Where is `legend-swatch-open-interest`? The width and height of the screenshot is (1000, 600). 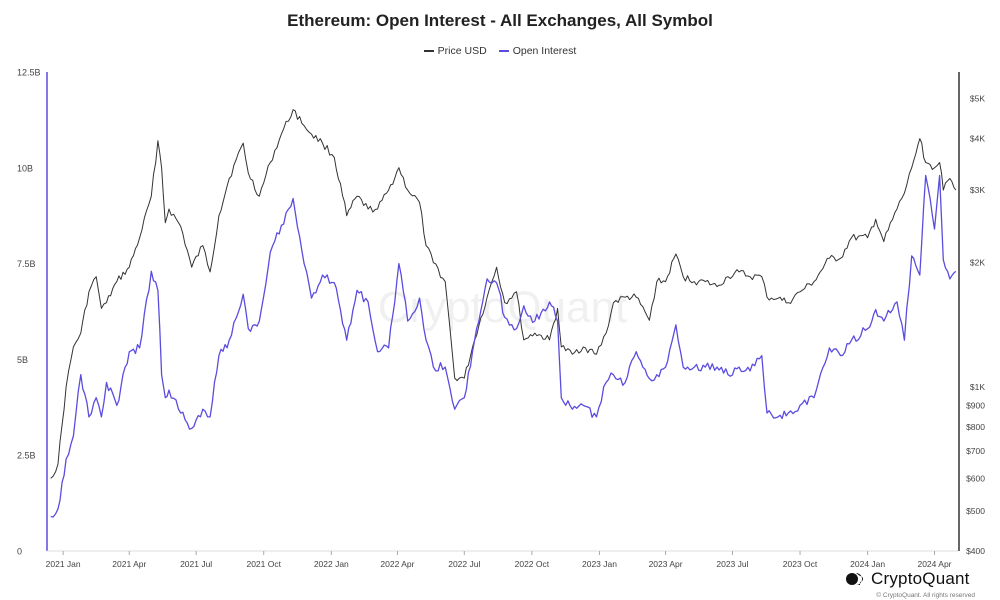
legend-swatch-open-interest is located at coordinates (503, 51).